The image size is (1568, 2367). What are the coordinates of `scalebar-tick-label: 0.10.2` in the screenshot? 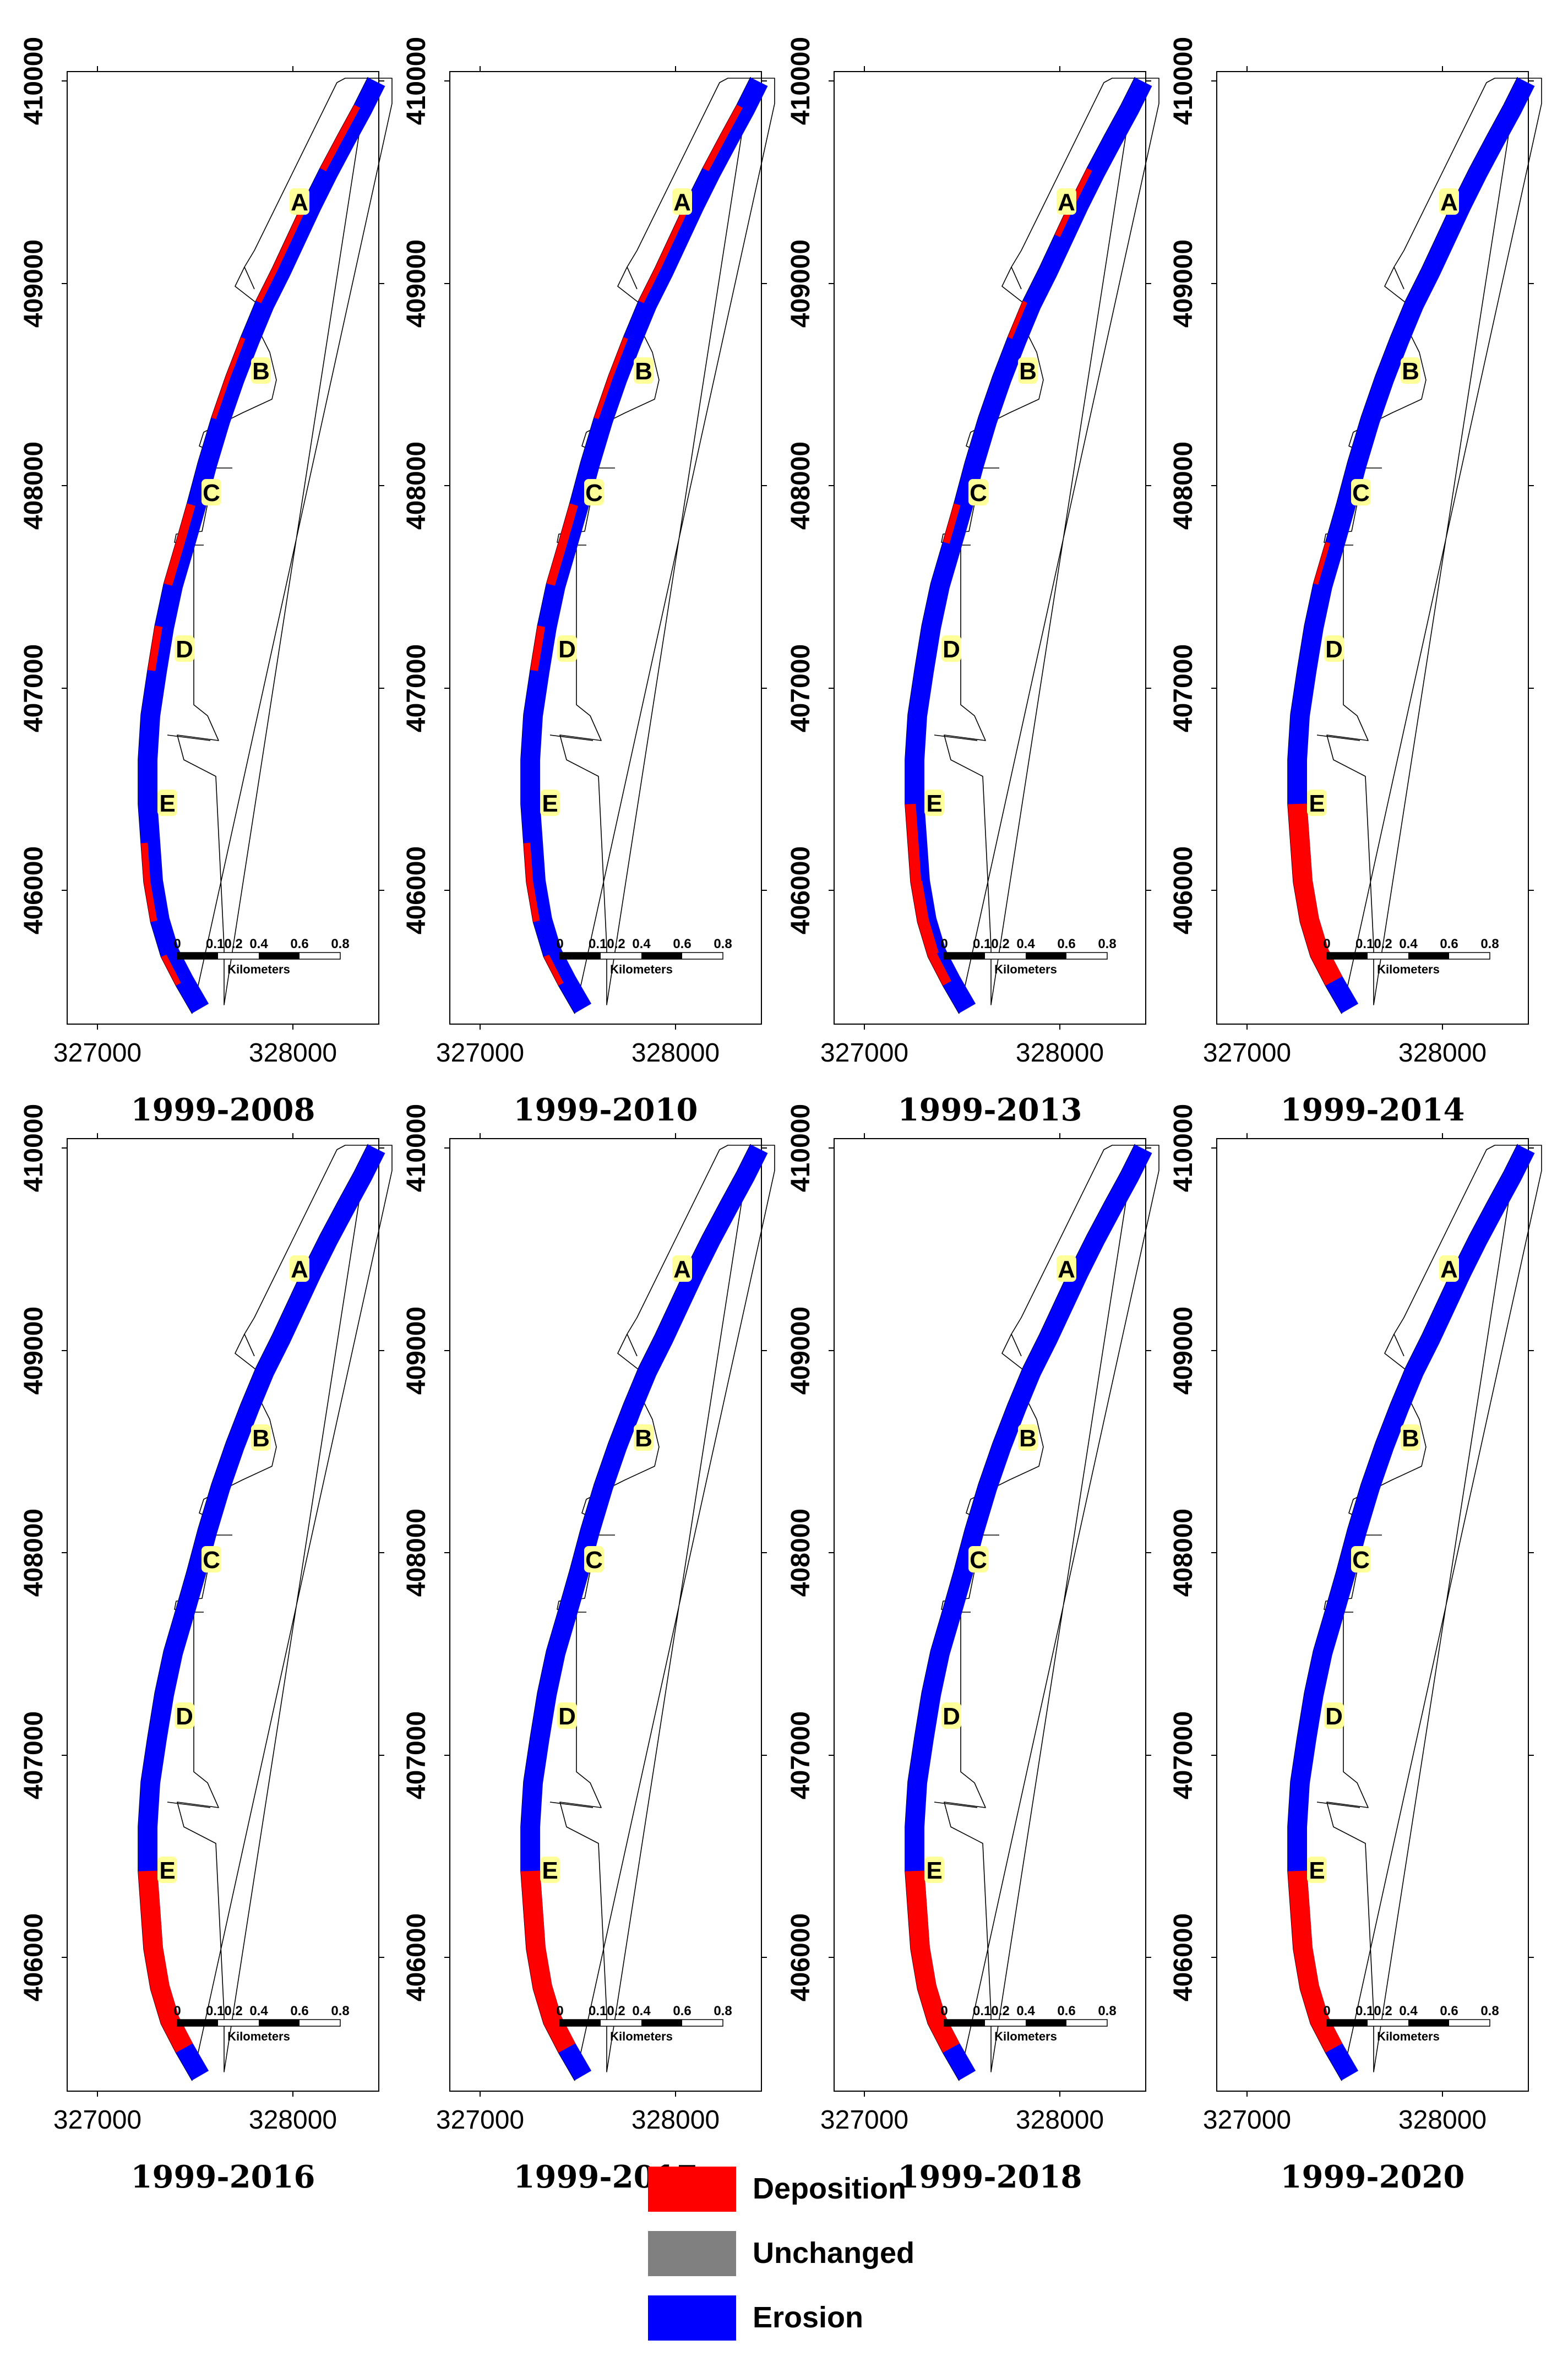 It's located at (224, 2011).